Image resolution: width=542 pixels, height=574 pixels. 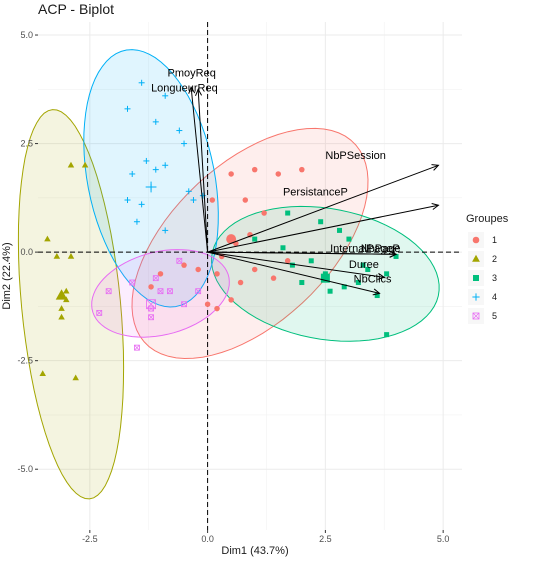 What do you see at coordinates (494, 316) in the screenshot?
I see `legend-label-5: 5` at bounding box center [494, 316].